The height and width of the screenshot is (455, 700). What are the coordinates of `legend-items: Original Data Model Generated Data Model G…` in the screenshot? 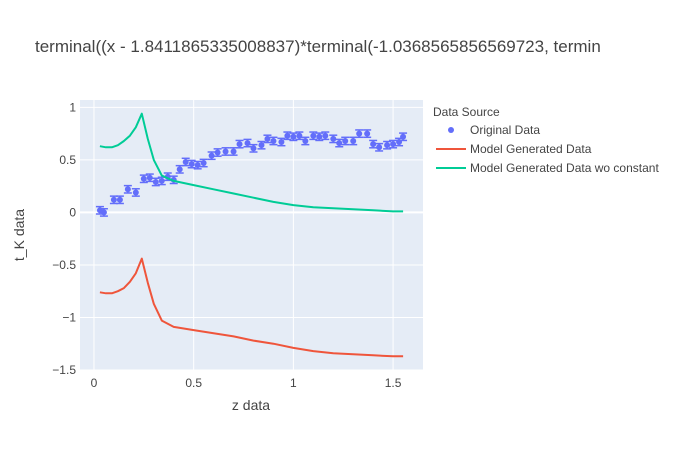 It's located at (547, 149).